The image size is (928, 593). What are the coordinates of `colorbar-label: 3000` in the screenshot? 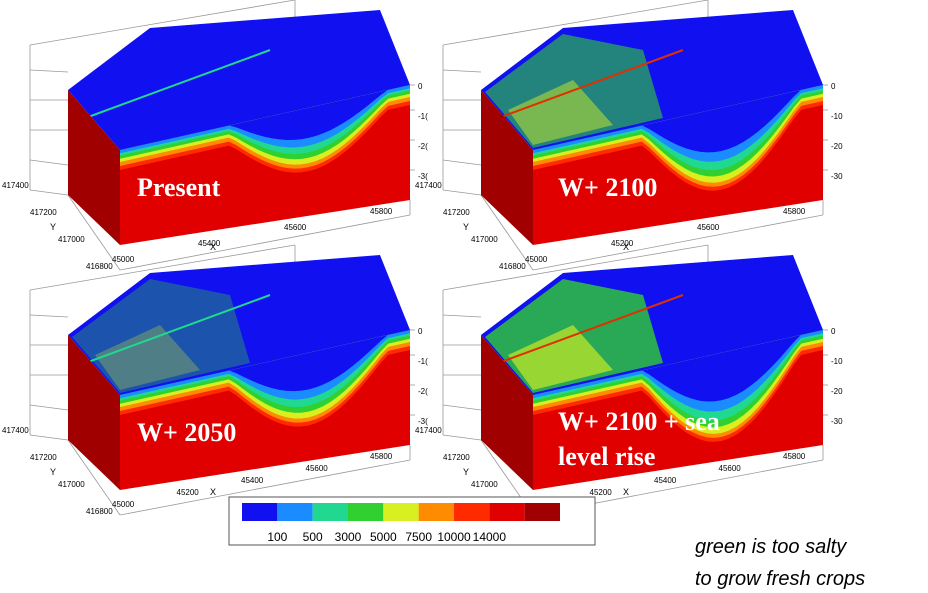 It's located at (348, 537).